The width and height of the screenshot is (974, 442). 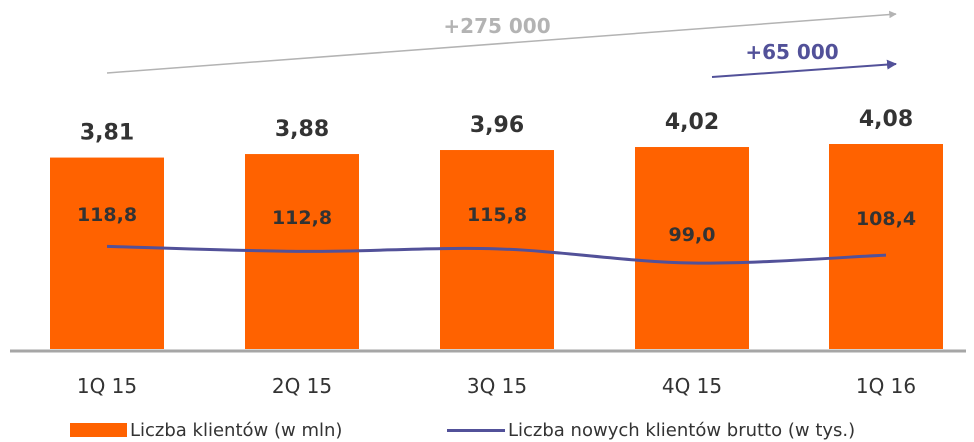 I want to click on line-value-label-4: 108,4, so click(x=886, y=219).